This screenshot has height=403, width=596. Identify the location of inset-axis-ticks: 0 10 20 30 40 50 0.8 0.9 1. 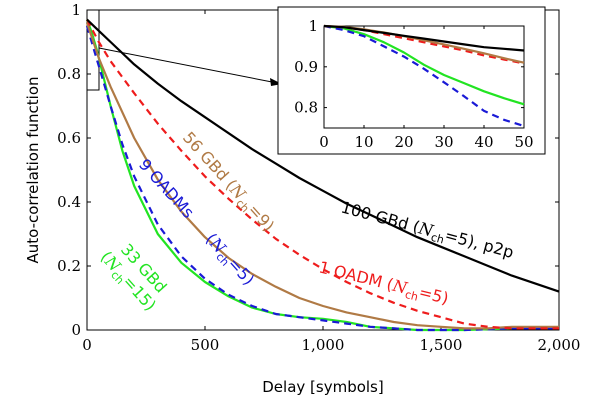
(413, 84).